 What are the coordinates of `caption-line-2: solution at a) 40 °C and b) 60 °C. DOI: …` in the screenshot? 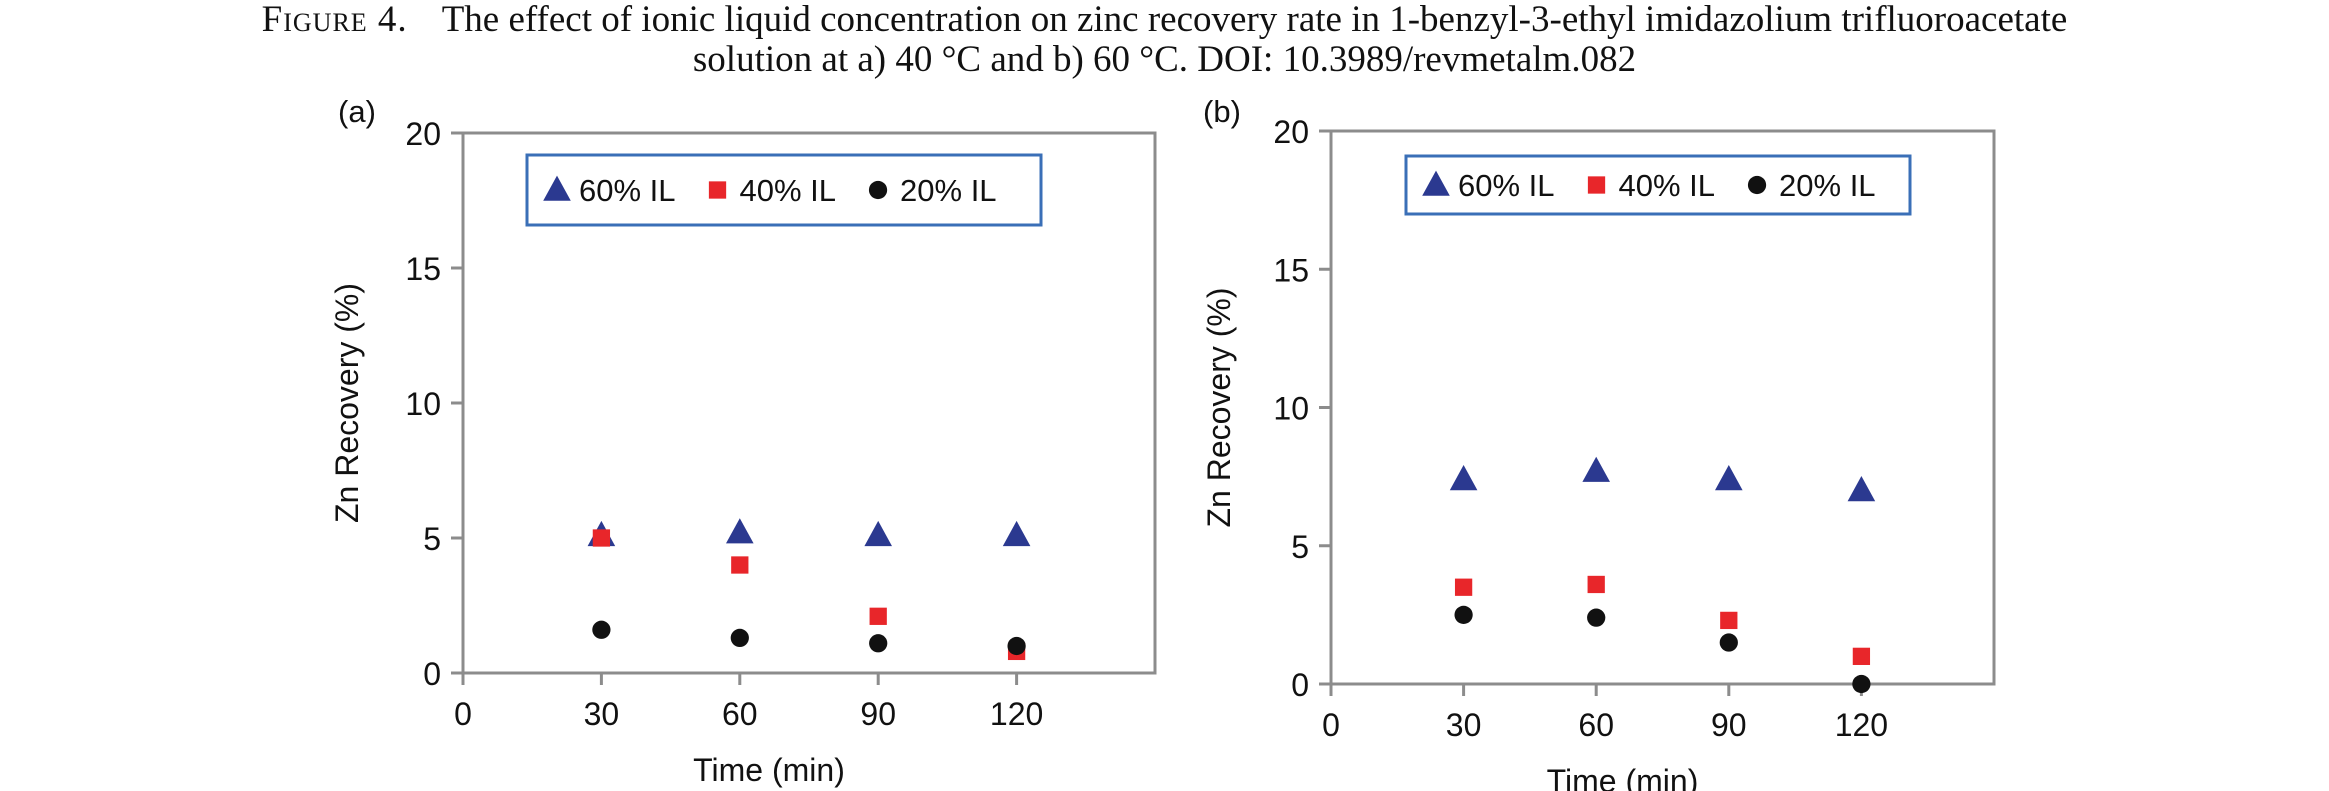 It's located at (1164, 59).